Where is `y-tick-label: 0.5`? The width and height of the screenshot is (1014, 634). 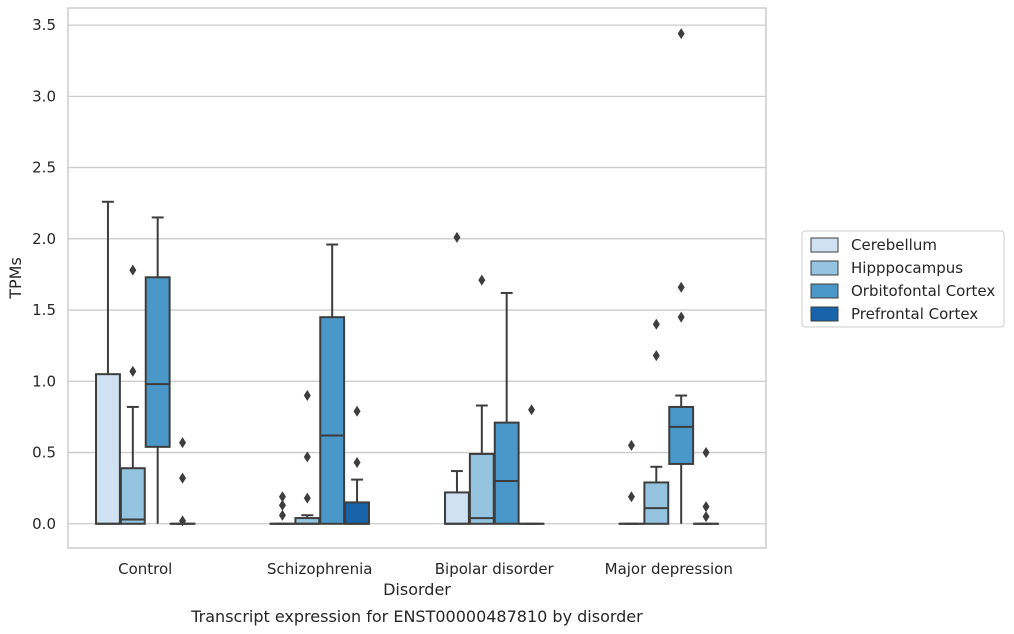
y-tick-label: 0.5 is located at coordinates (44, 453).